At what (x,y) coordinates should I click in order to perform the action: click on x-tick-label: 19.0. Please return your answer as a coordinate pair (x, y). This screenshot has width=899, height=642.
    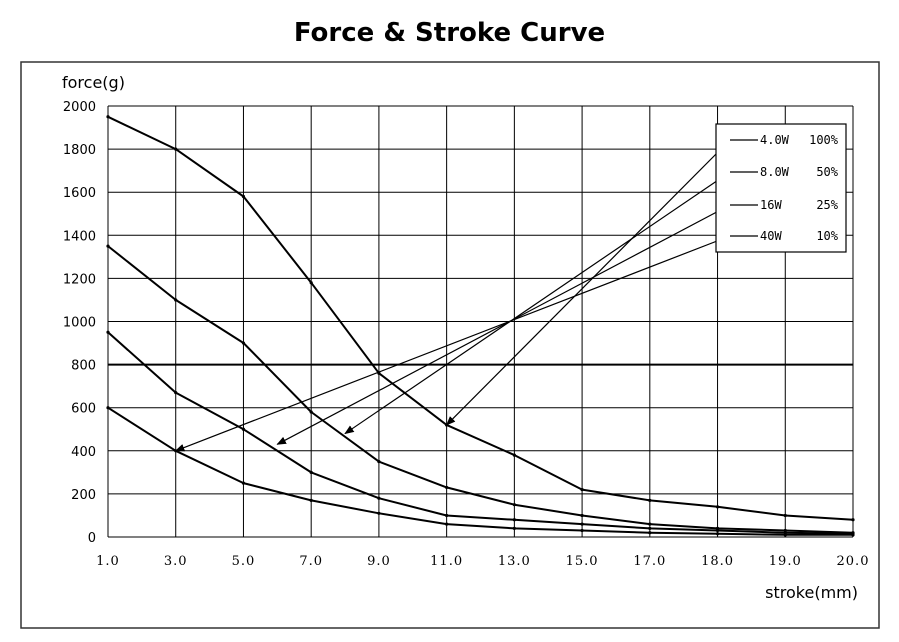
    Looking at the image, I should click on (785, 561).